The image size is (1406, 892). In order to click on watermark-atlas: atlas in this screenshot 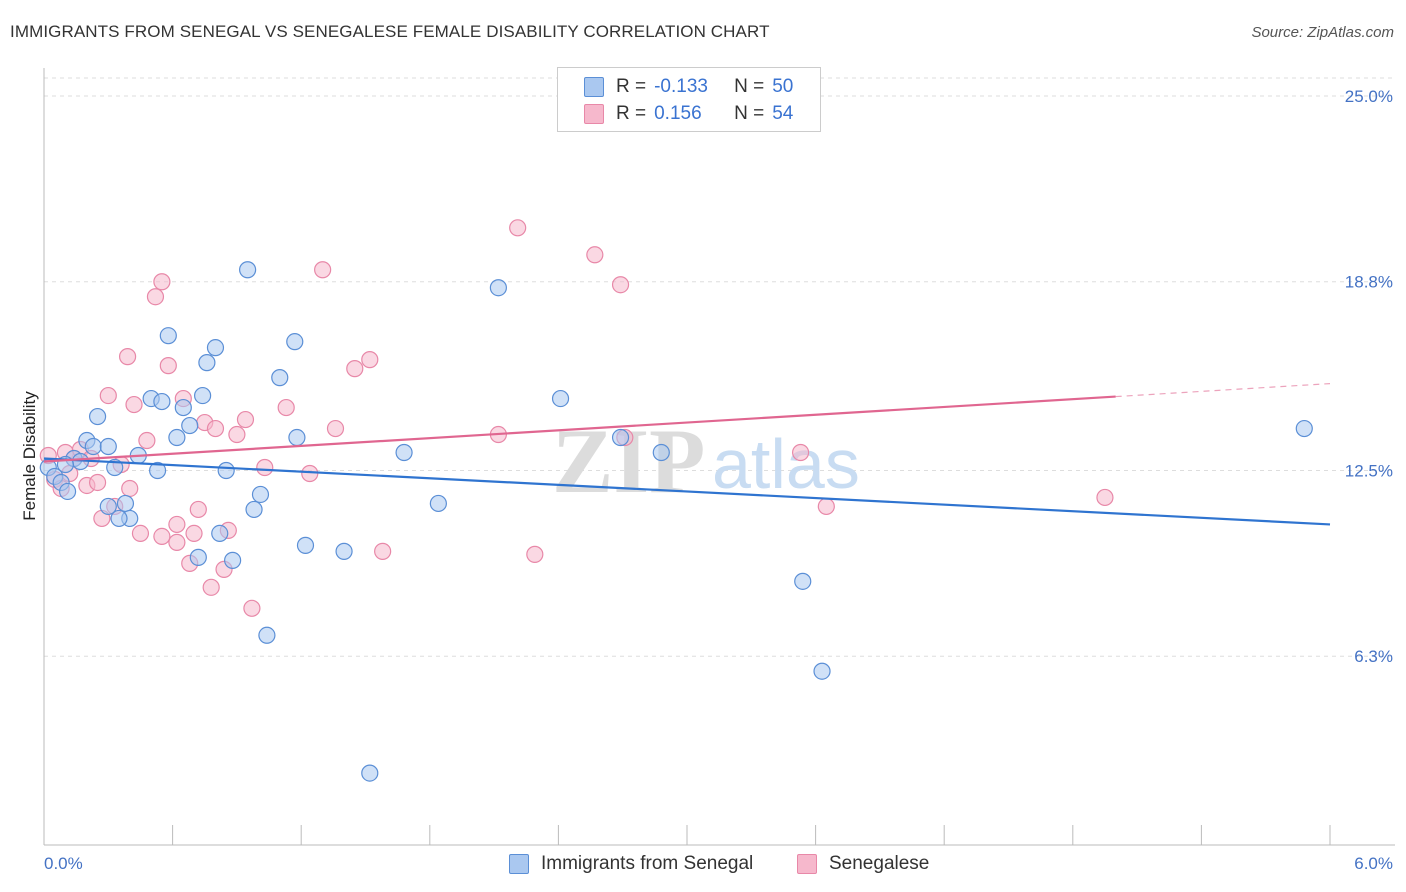, I will do `click(786, 464)`.